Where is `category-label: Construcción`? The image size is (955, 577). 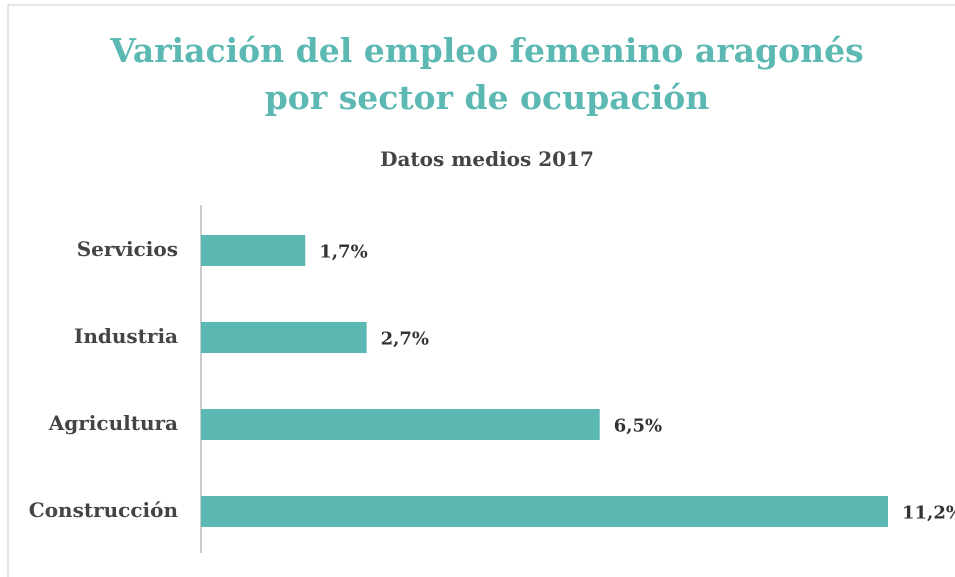
category-label: Construcción is located at coordinates (104, 510).